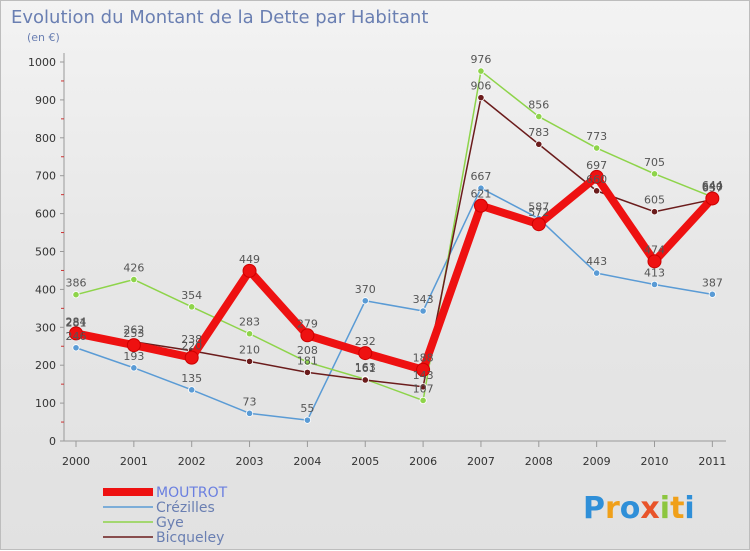  I want to click on y-ticks: 0 100 200 300 400 500 600 700 800 900 1000, so click(46, 252).